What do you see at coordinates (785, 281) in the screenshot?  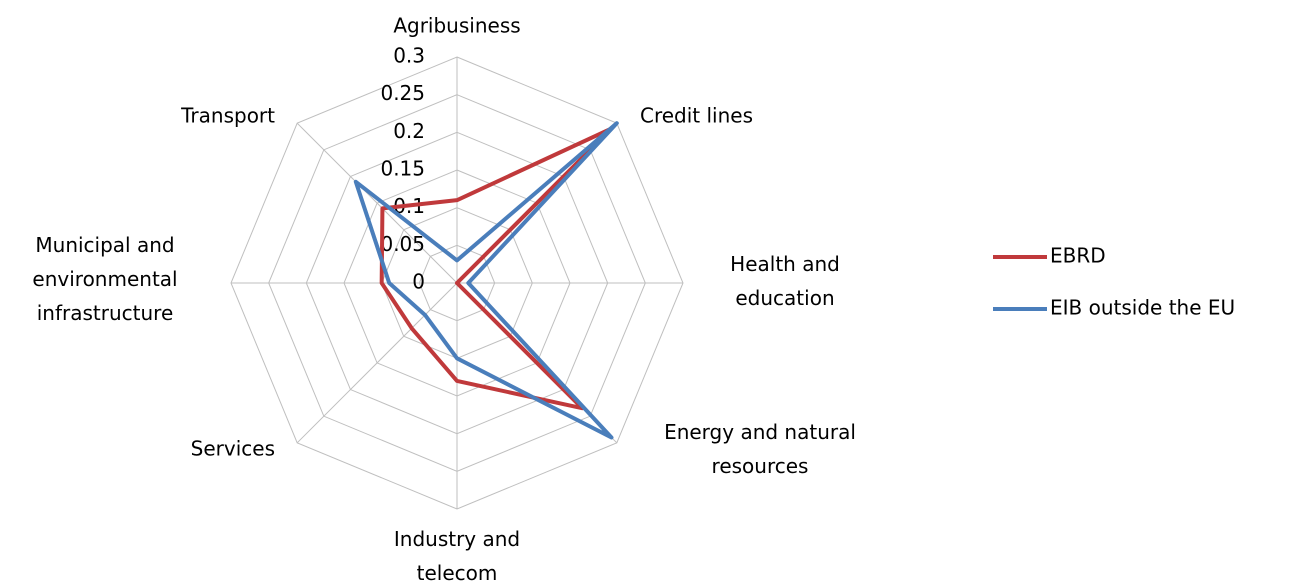 I see `category-label: Health and education` at bounding box center [785, 281].